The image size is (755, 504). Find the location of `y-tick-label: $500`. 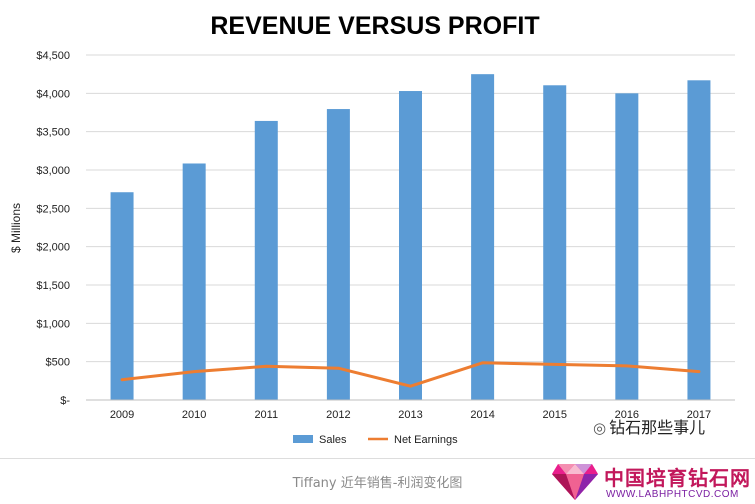

y-tick-label: $500 is located at coordinates (58, 363).